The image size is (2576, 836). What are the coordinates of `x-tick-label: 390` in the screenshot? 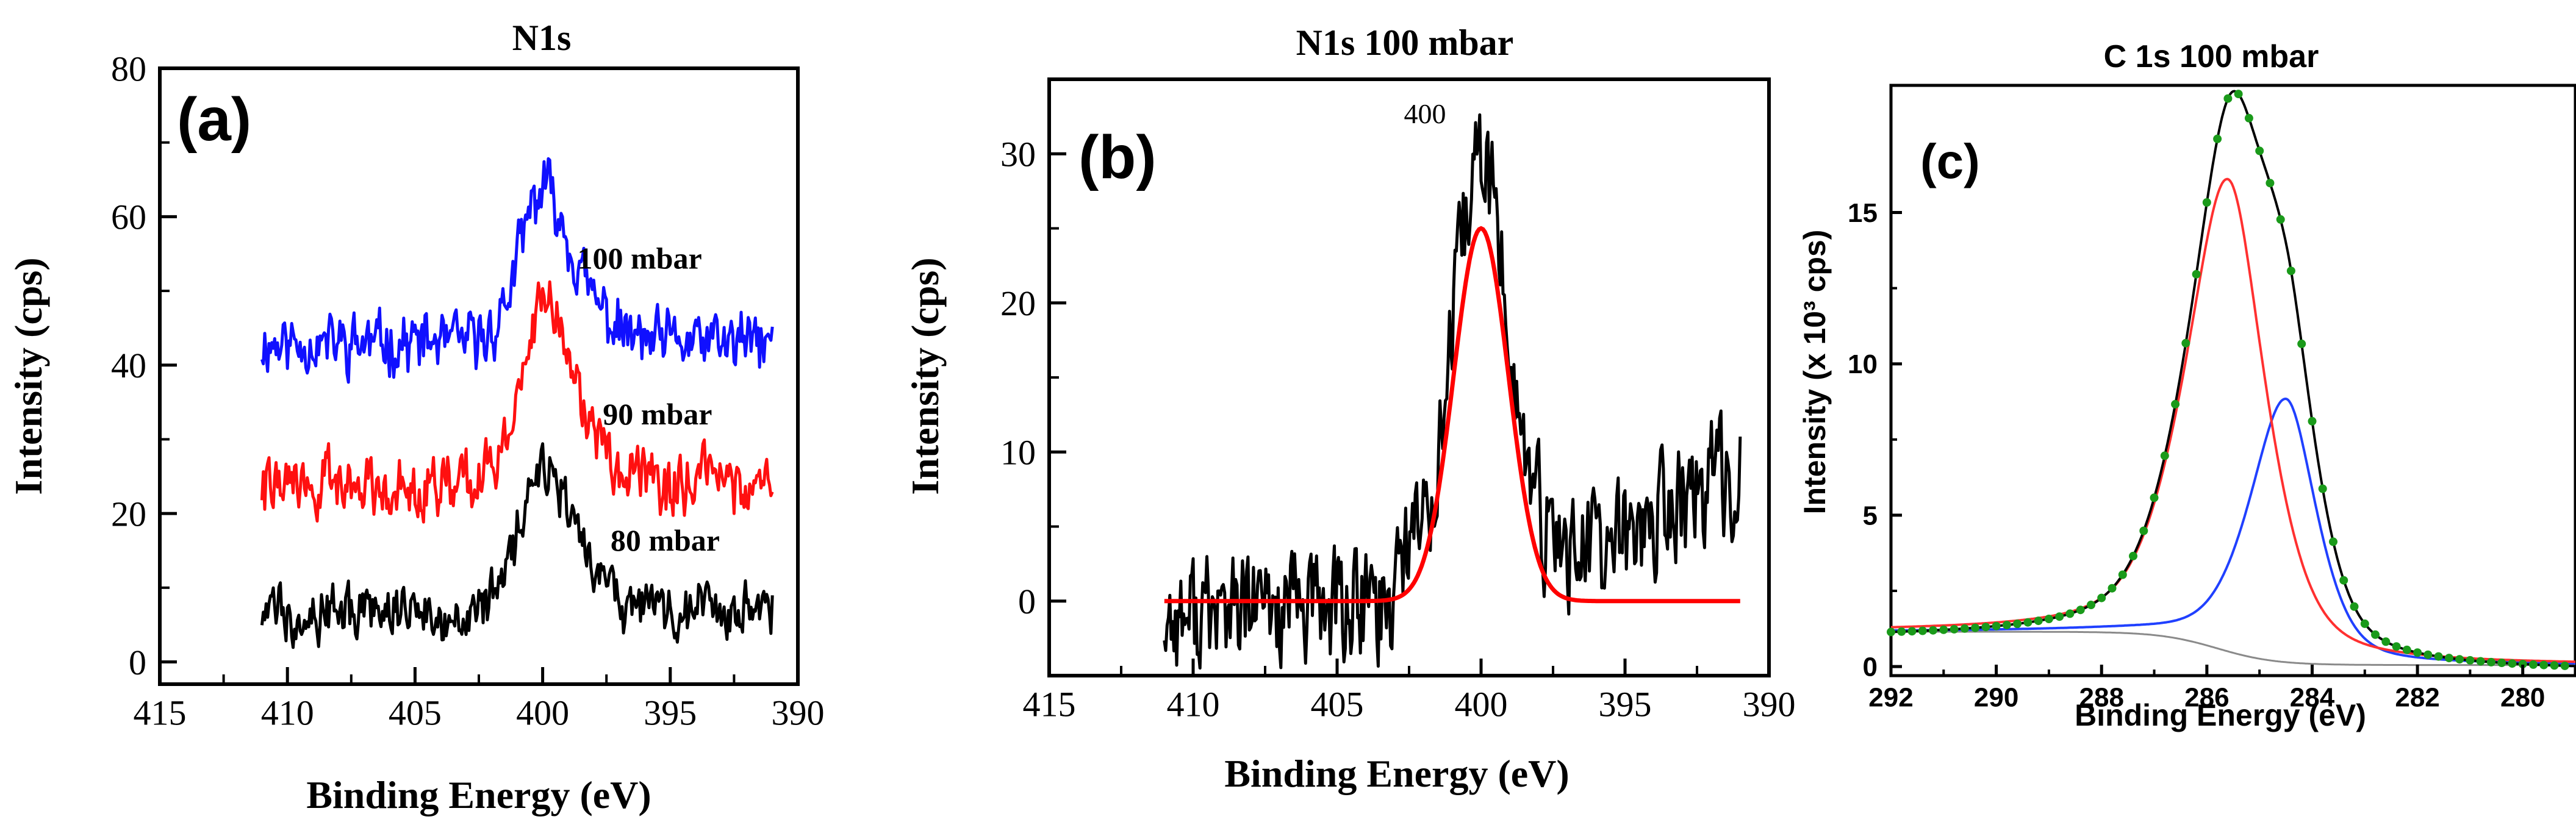 It's located at (1770, 704).